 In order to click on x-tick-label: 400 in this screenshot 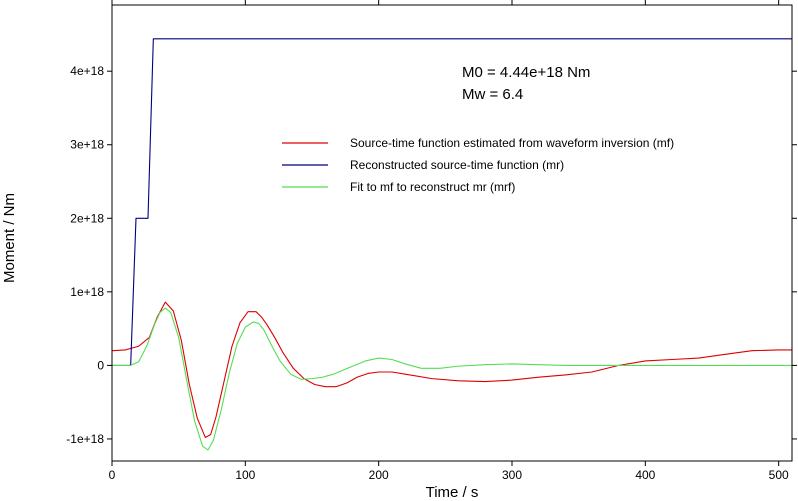, I will do `click(645, 475)`.